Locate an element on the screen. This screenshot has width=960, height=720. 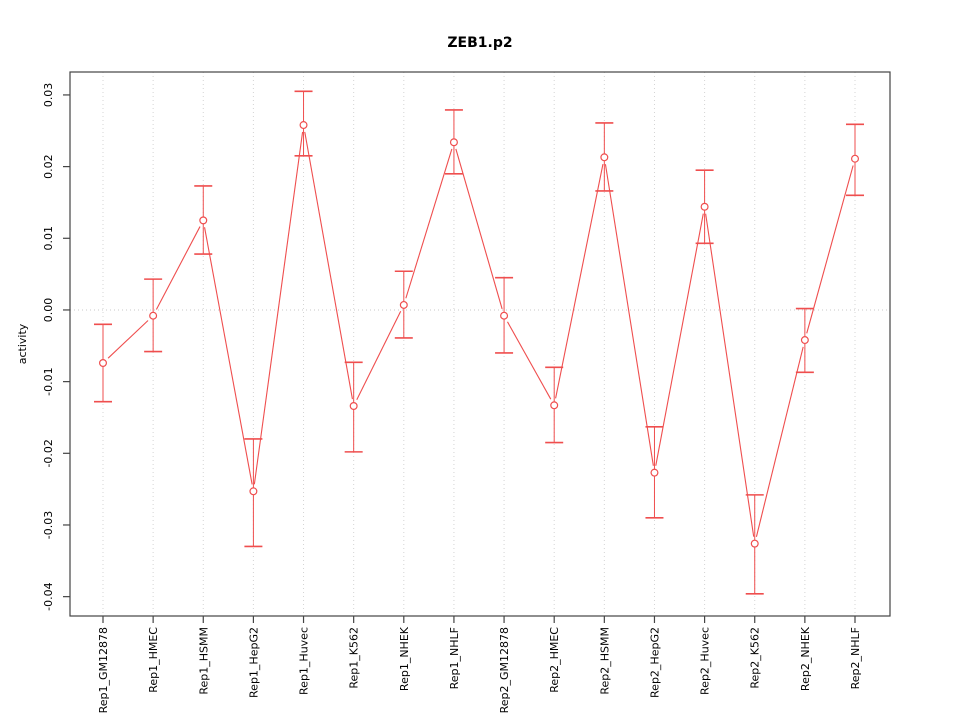
x-tick-label: Rep1_NHEK is located at coordinates (404, 658).